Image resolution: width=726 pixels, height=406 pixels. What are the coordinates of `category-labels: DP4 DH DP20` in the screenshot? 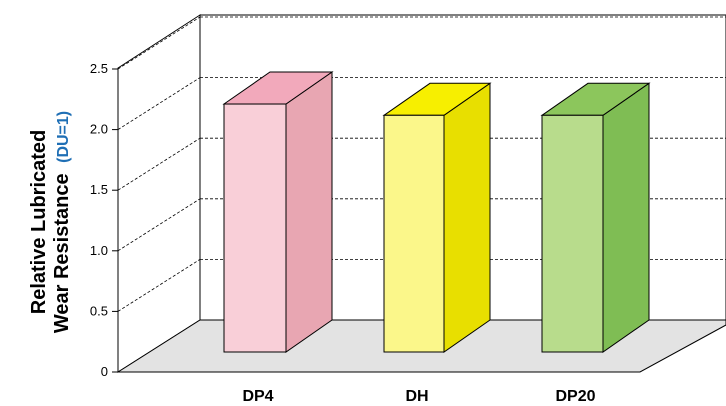 It's located at (418, 396).